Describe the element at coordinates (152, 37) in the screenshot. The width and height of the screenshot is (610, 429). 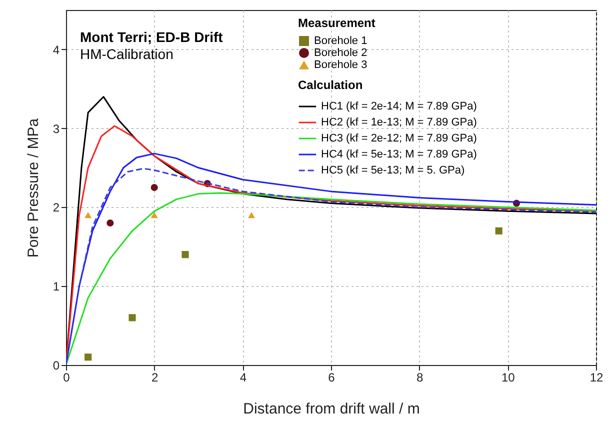
I see `text: Mont Terri; ED-B Drift` at that location.